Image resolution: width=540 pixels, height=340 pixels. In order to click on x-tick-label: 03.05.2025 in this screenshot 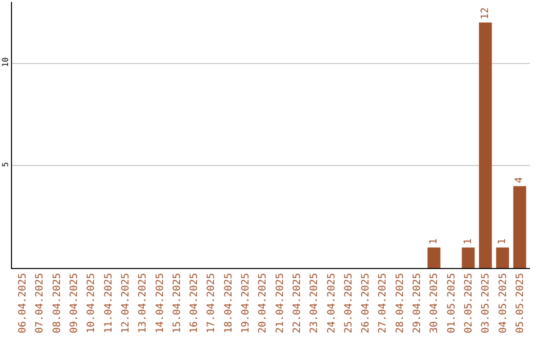, I will do `click(486, 303)`.